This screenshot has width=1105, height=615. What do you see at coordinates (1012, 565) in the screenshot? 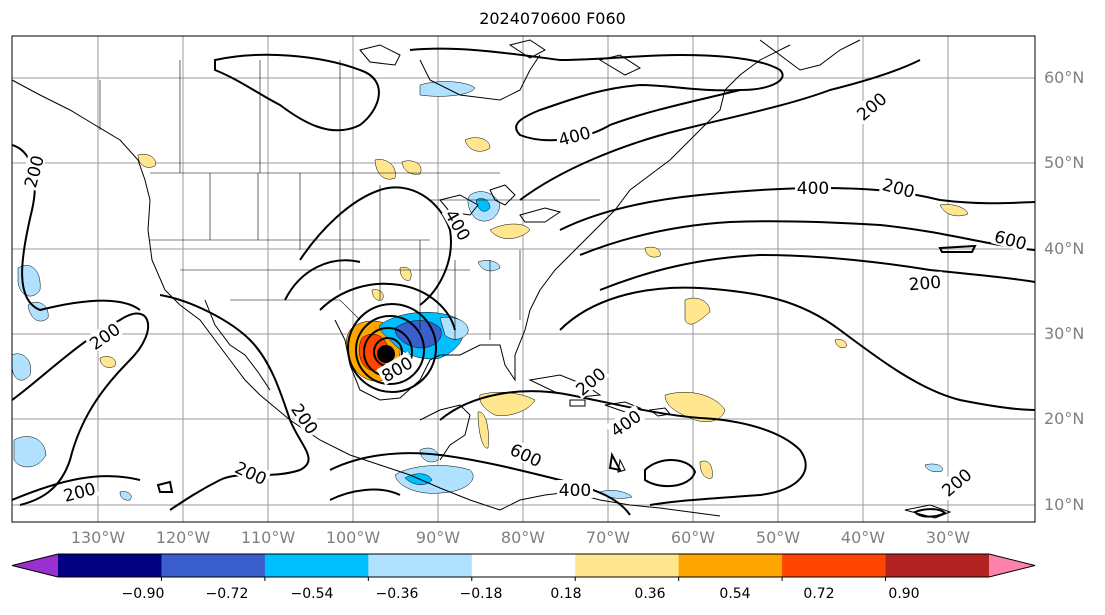
I see `colorbar-extend-high` at bounding box center [1012, 565].